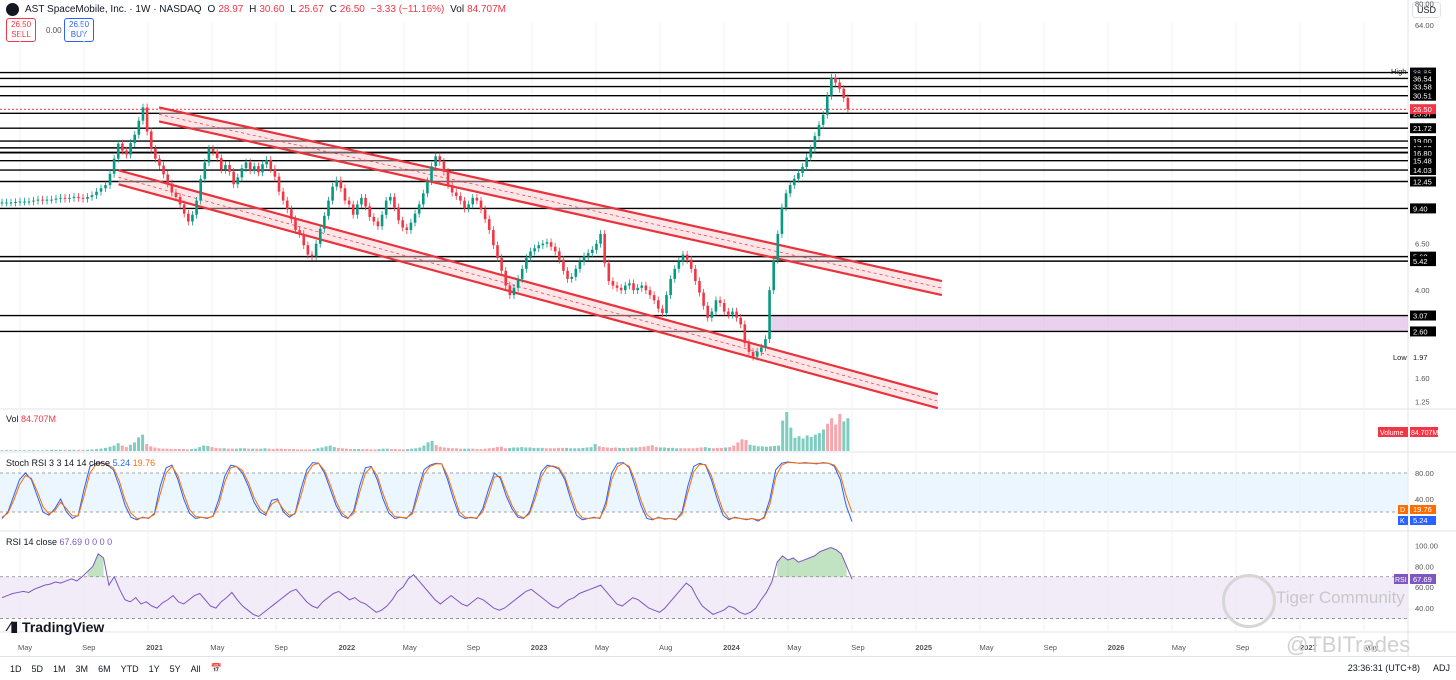 The image size is (1456, 680). What do you see at coordinates (1422, 153) in the screenshot?
I see `level-label: 16.80` at bounding box center [1422, 153].